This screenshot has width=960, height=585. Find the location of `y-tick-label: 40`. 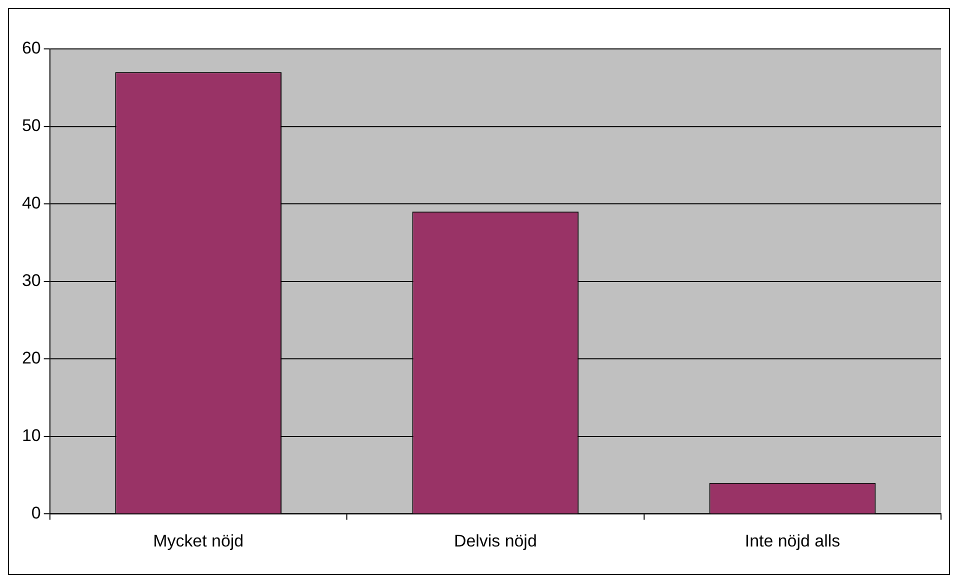

y-tick-label: 40 is located at coordinates (31, 203).